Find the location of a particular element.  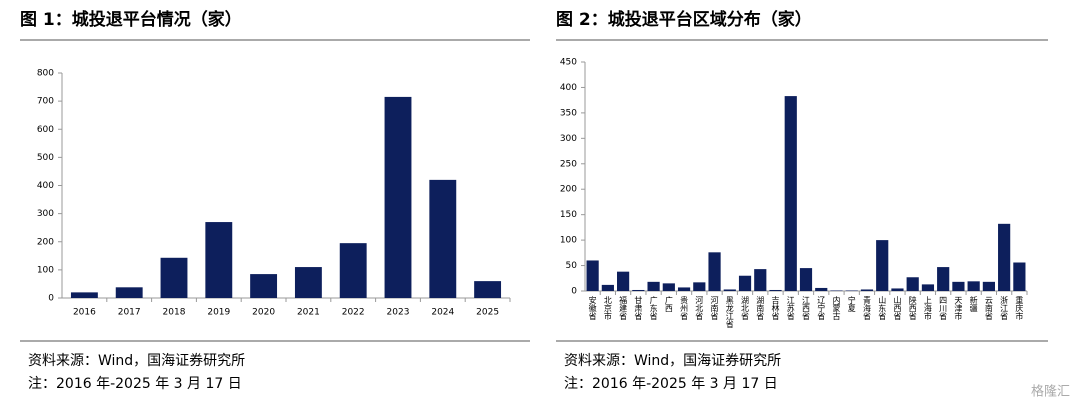

y-tick-label: 600 is located at coordinates (45, 130).